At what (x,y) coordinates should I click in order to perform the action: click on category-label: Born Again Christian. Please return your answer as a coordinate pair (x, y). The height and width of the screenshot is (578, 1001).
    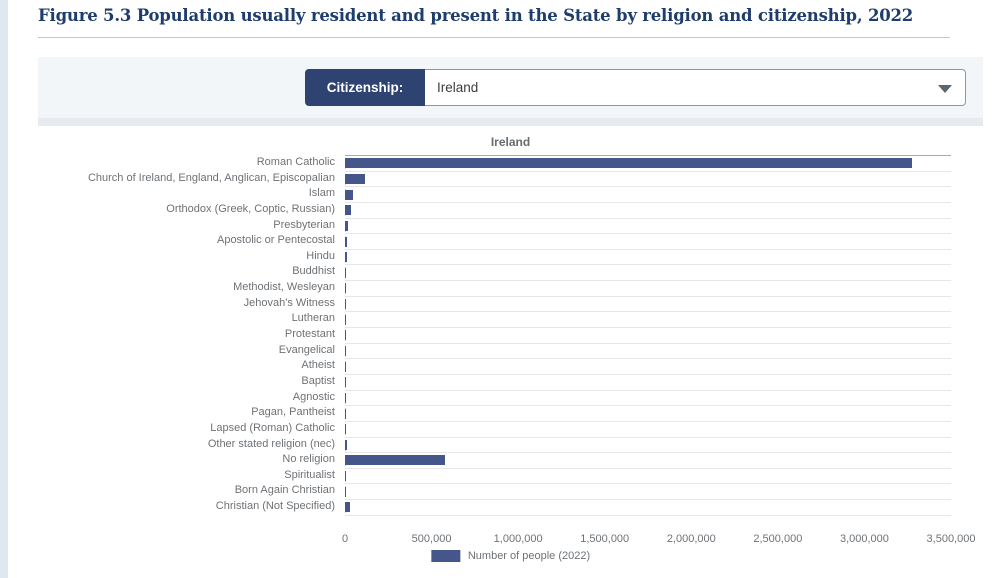
    Looking at the image, I should click on (284, 490).